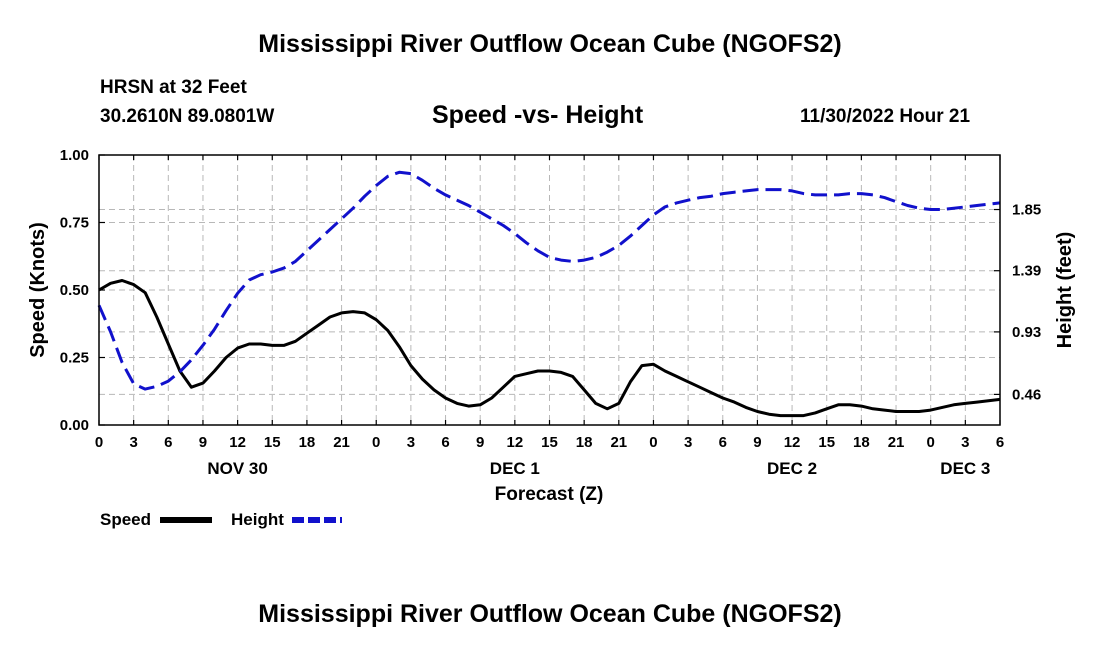 The image size is (1100, 650). What do you see at coordinates (125, 519) in the screenshot?
I see `legend-speed-label: Speed` at bounding box center [125, 519].